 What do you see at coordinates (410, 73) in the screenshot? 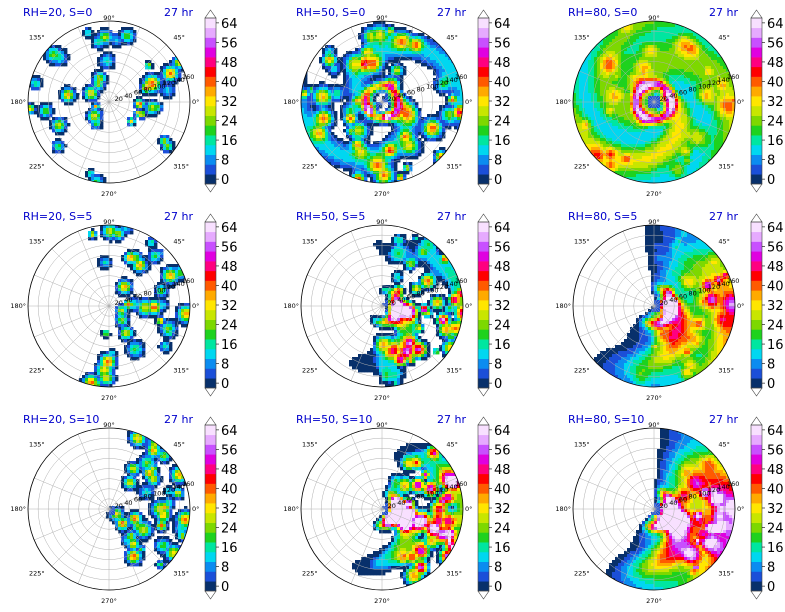
I see `angular-gridline` at bounding box center [410, 73].